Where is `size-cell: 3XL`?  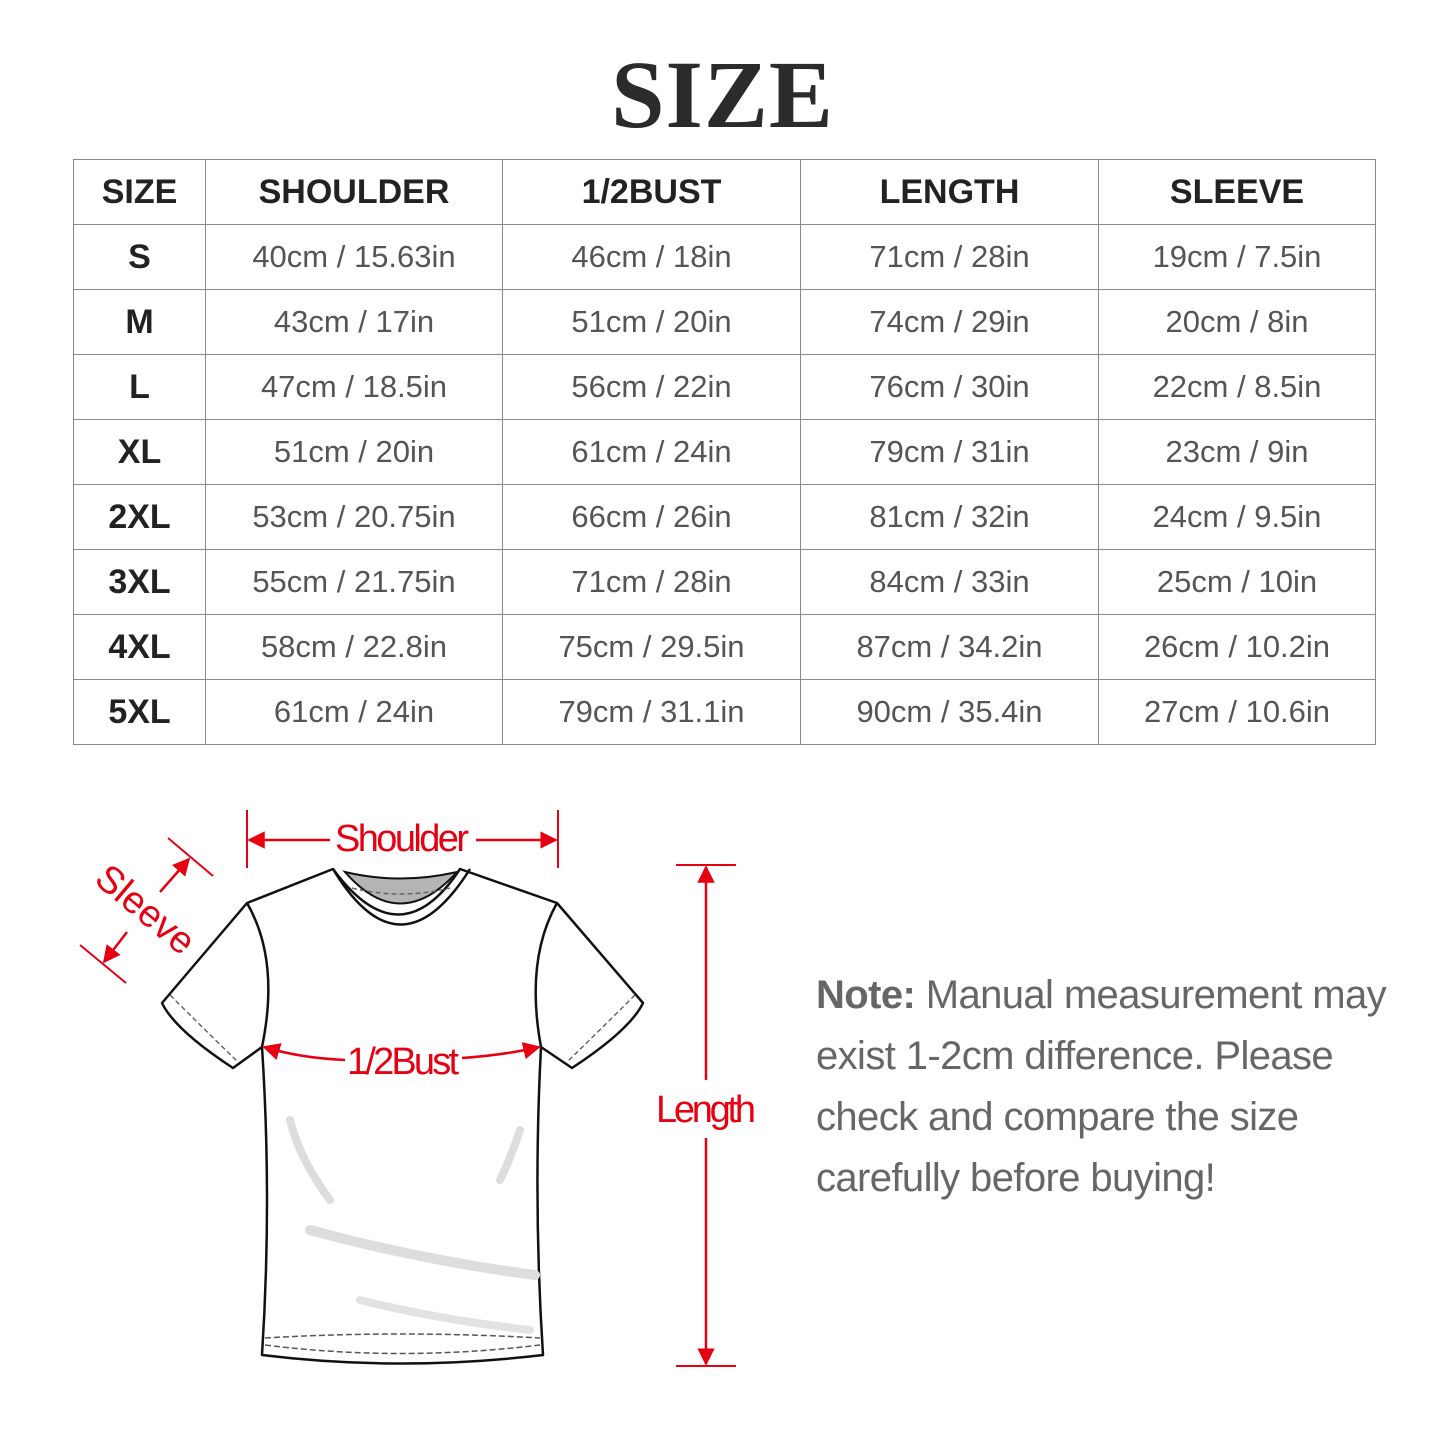
size-cell: 3XL is located at coordinates (139, 582).